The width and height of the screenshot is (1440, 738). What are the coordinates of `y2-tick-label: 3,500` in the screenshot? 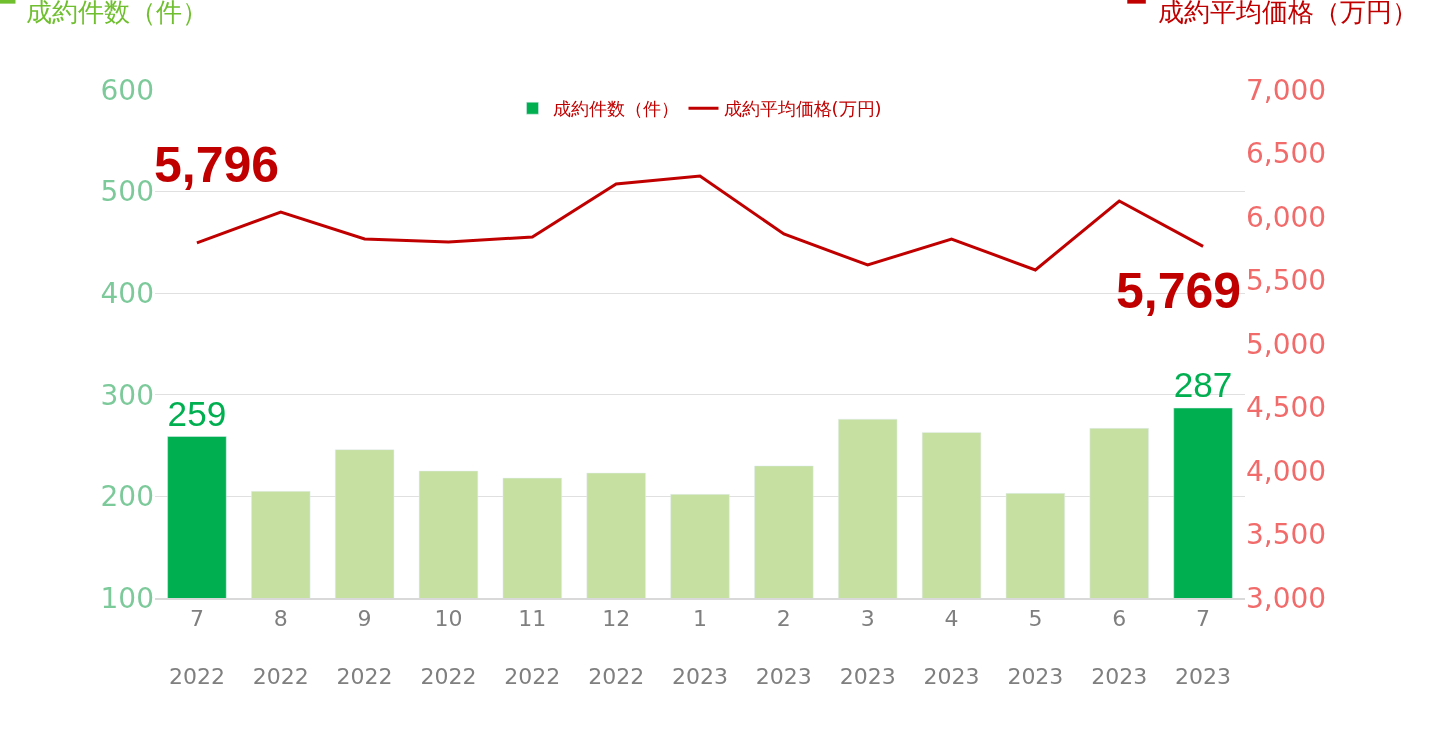 It's located at (1286, 535).